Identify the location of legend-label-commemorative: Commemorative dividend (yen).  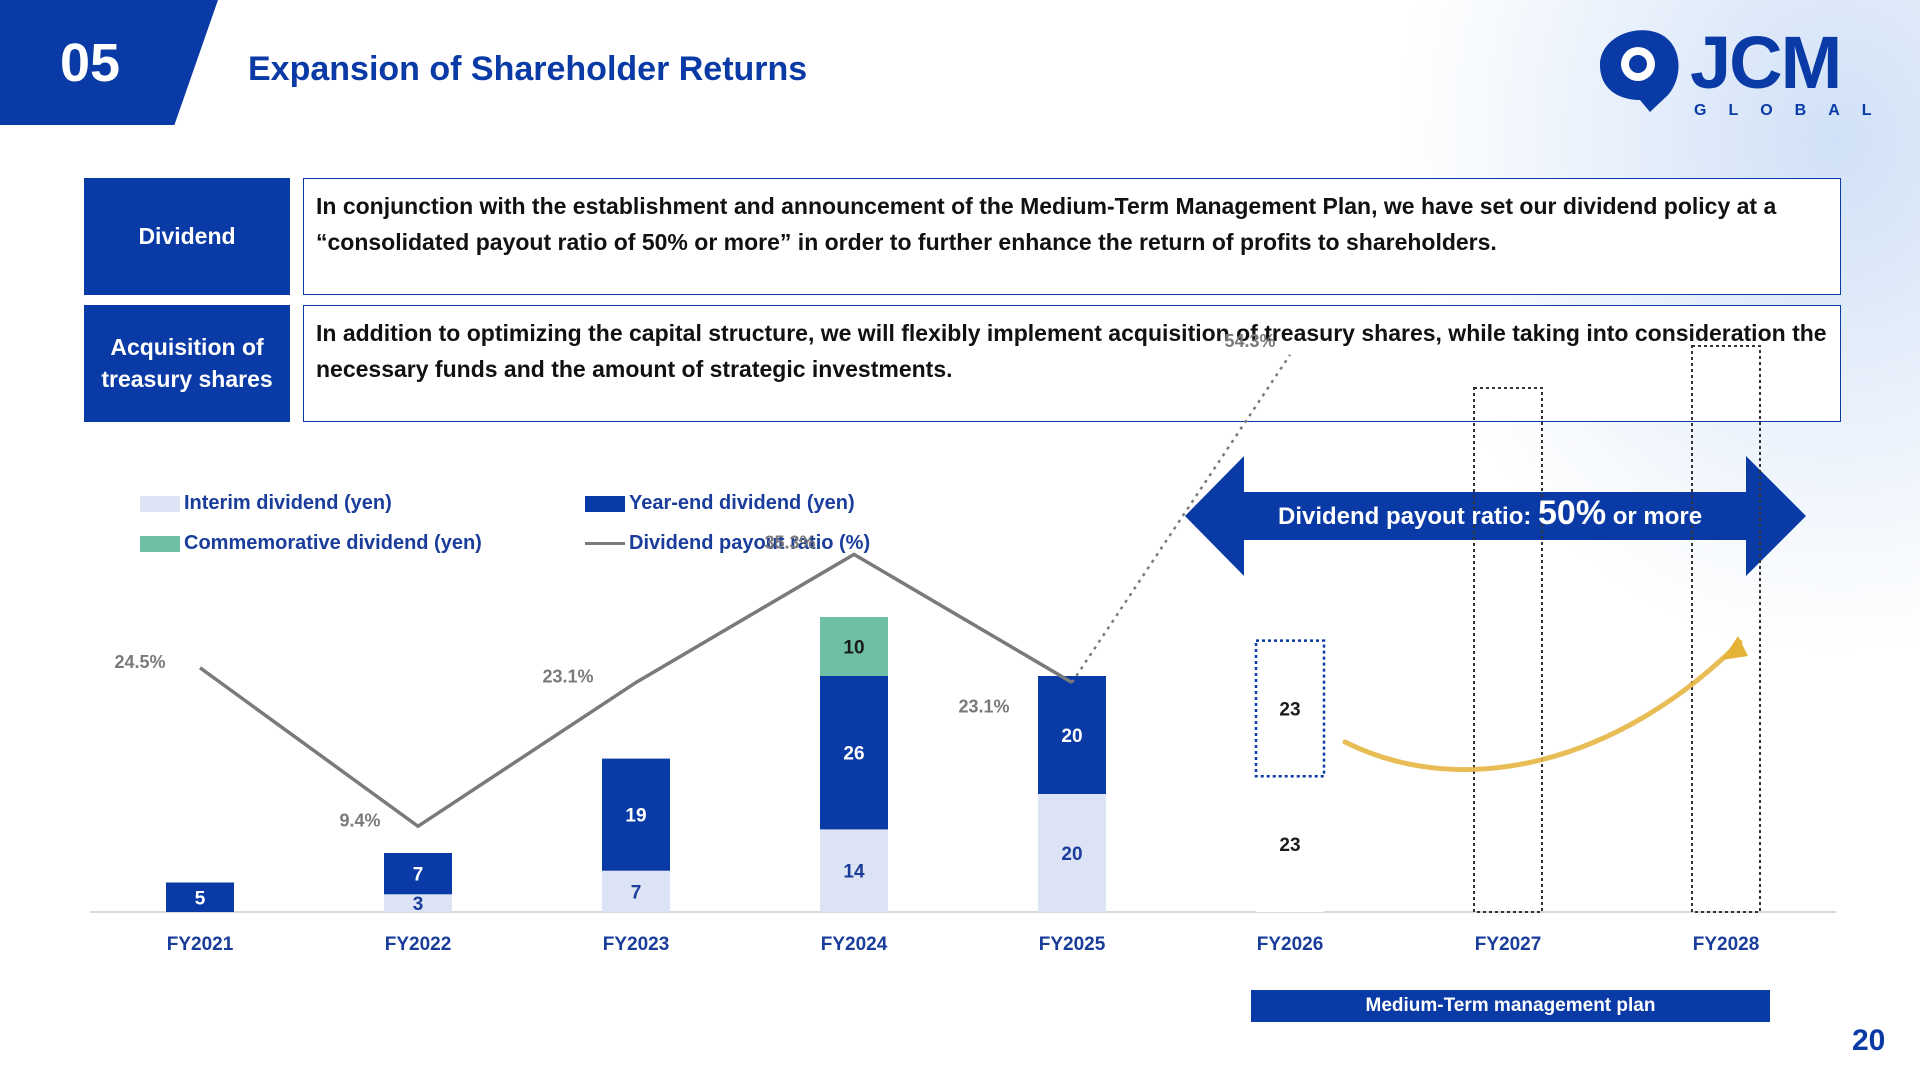
(333, 543).